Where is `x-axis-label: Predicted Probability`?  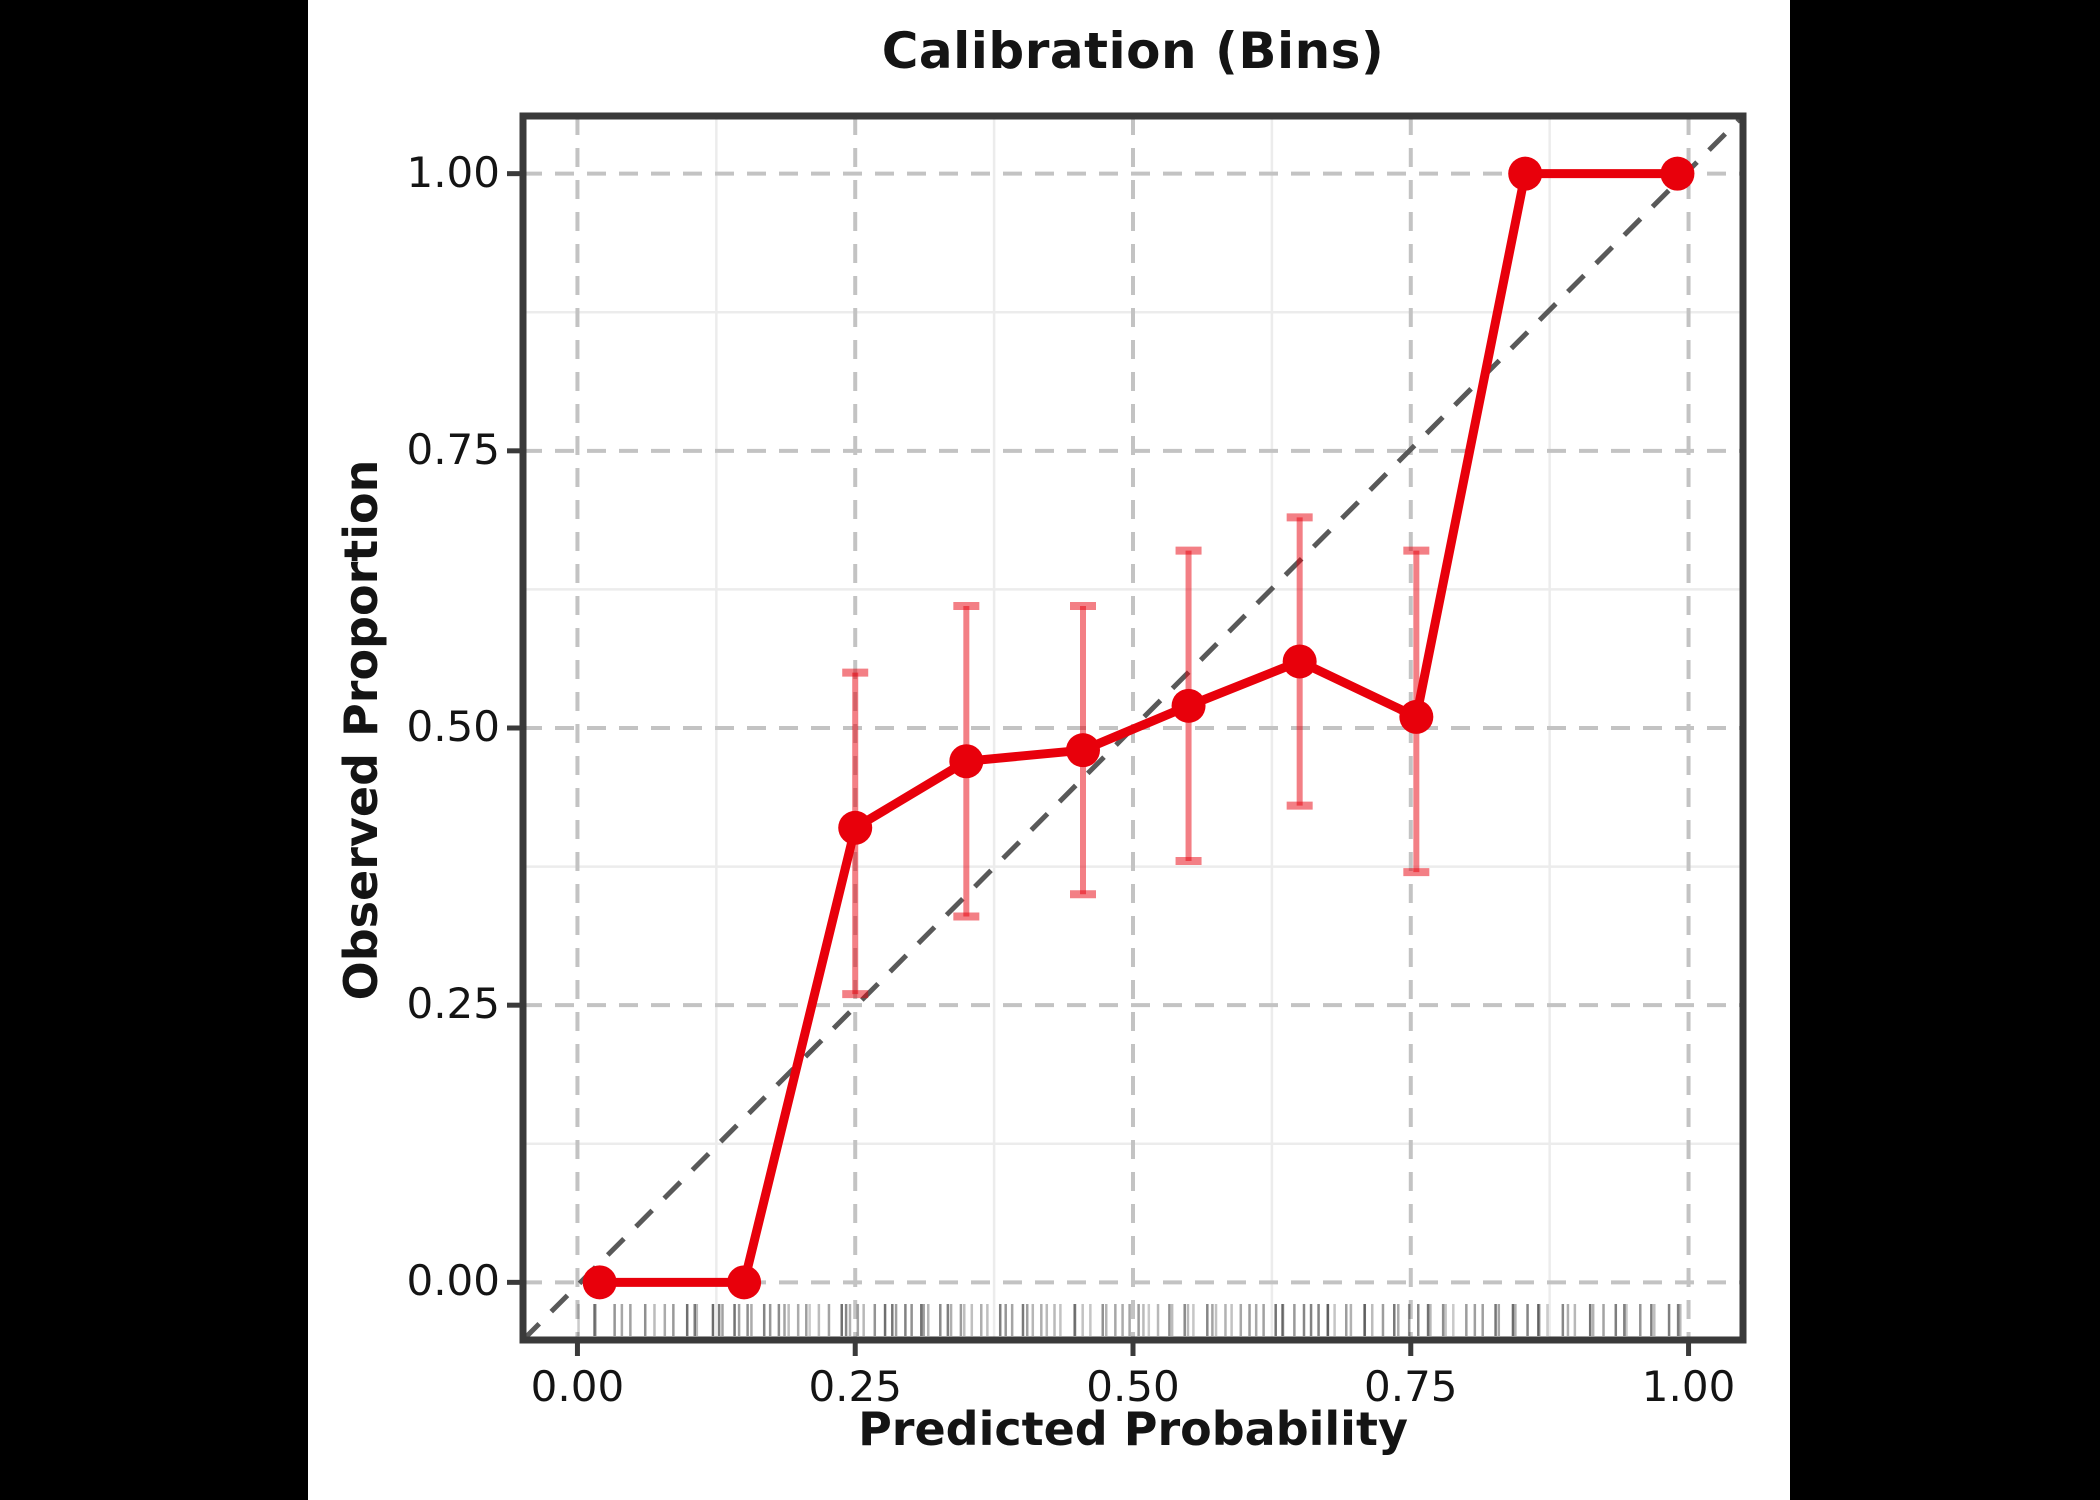
x-axis-label: Predicted Probability is located at coordinates (1133, 1429).